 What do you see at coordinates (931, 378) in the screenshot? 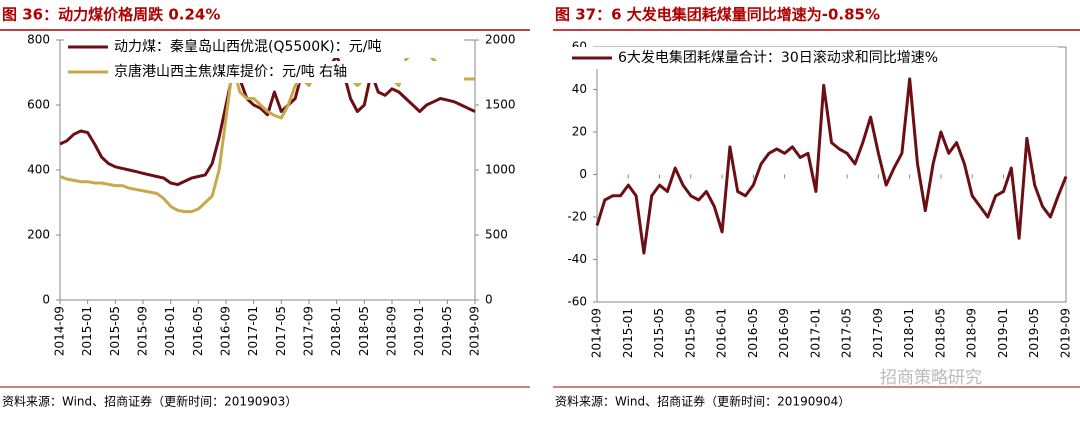
I see `watermark: 招商策略研究` at bounding box center [931, 378].